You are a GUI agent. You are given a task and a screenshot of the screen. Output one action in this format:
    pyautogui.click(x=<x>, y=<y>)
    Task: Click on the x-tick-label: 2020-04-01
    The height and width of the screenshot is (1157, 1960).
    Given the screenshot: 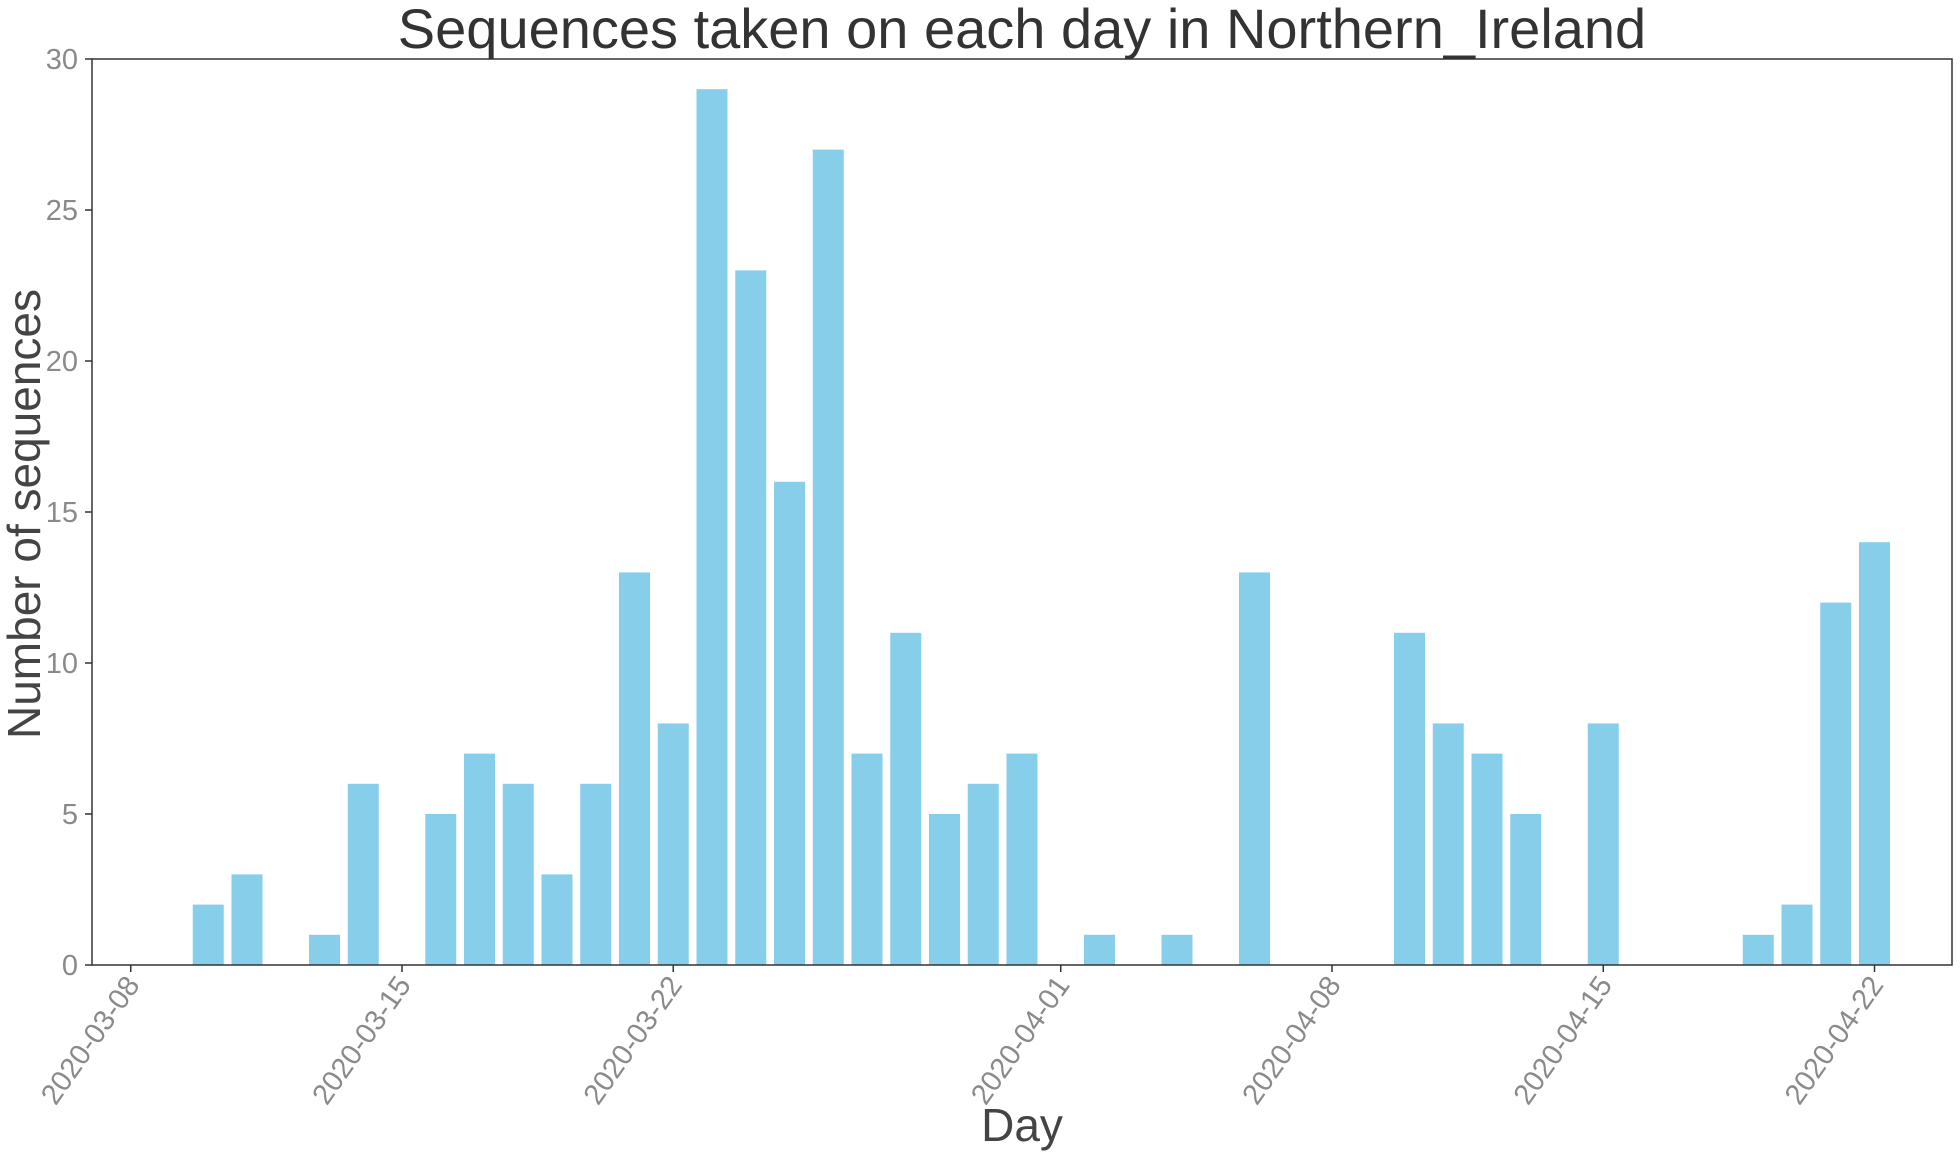 What is the action you would take?
    pyautogui.click(x=1020, y=1041)
    